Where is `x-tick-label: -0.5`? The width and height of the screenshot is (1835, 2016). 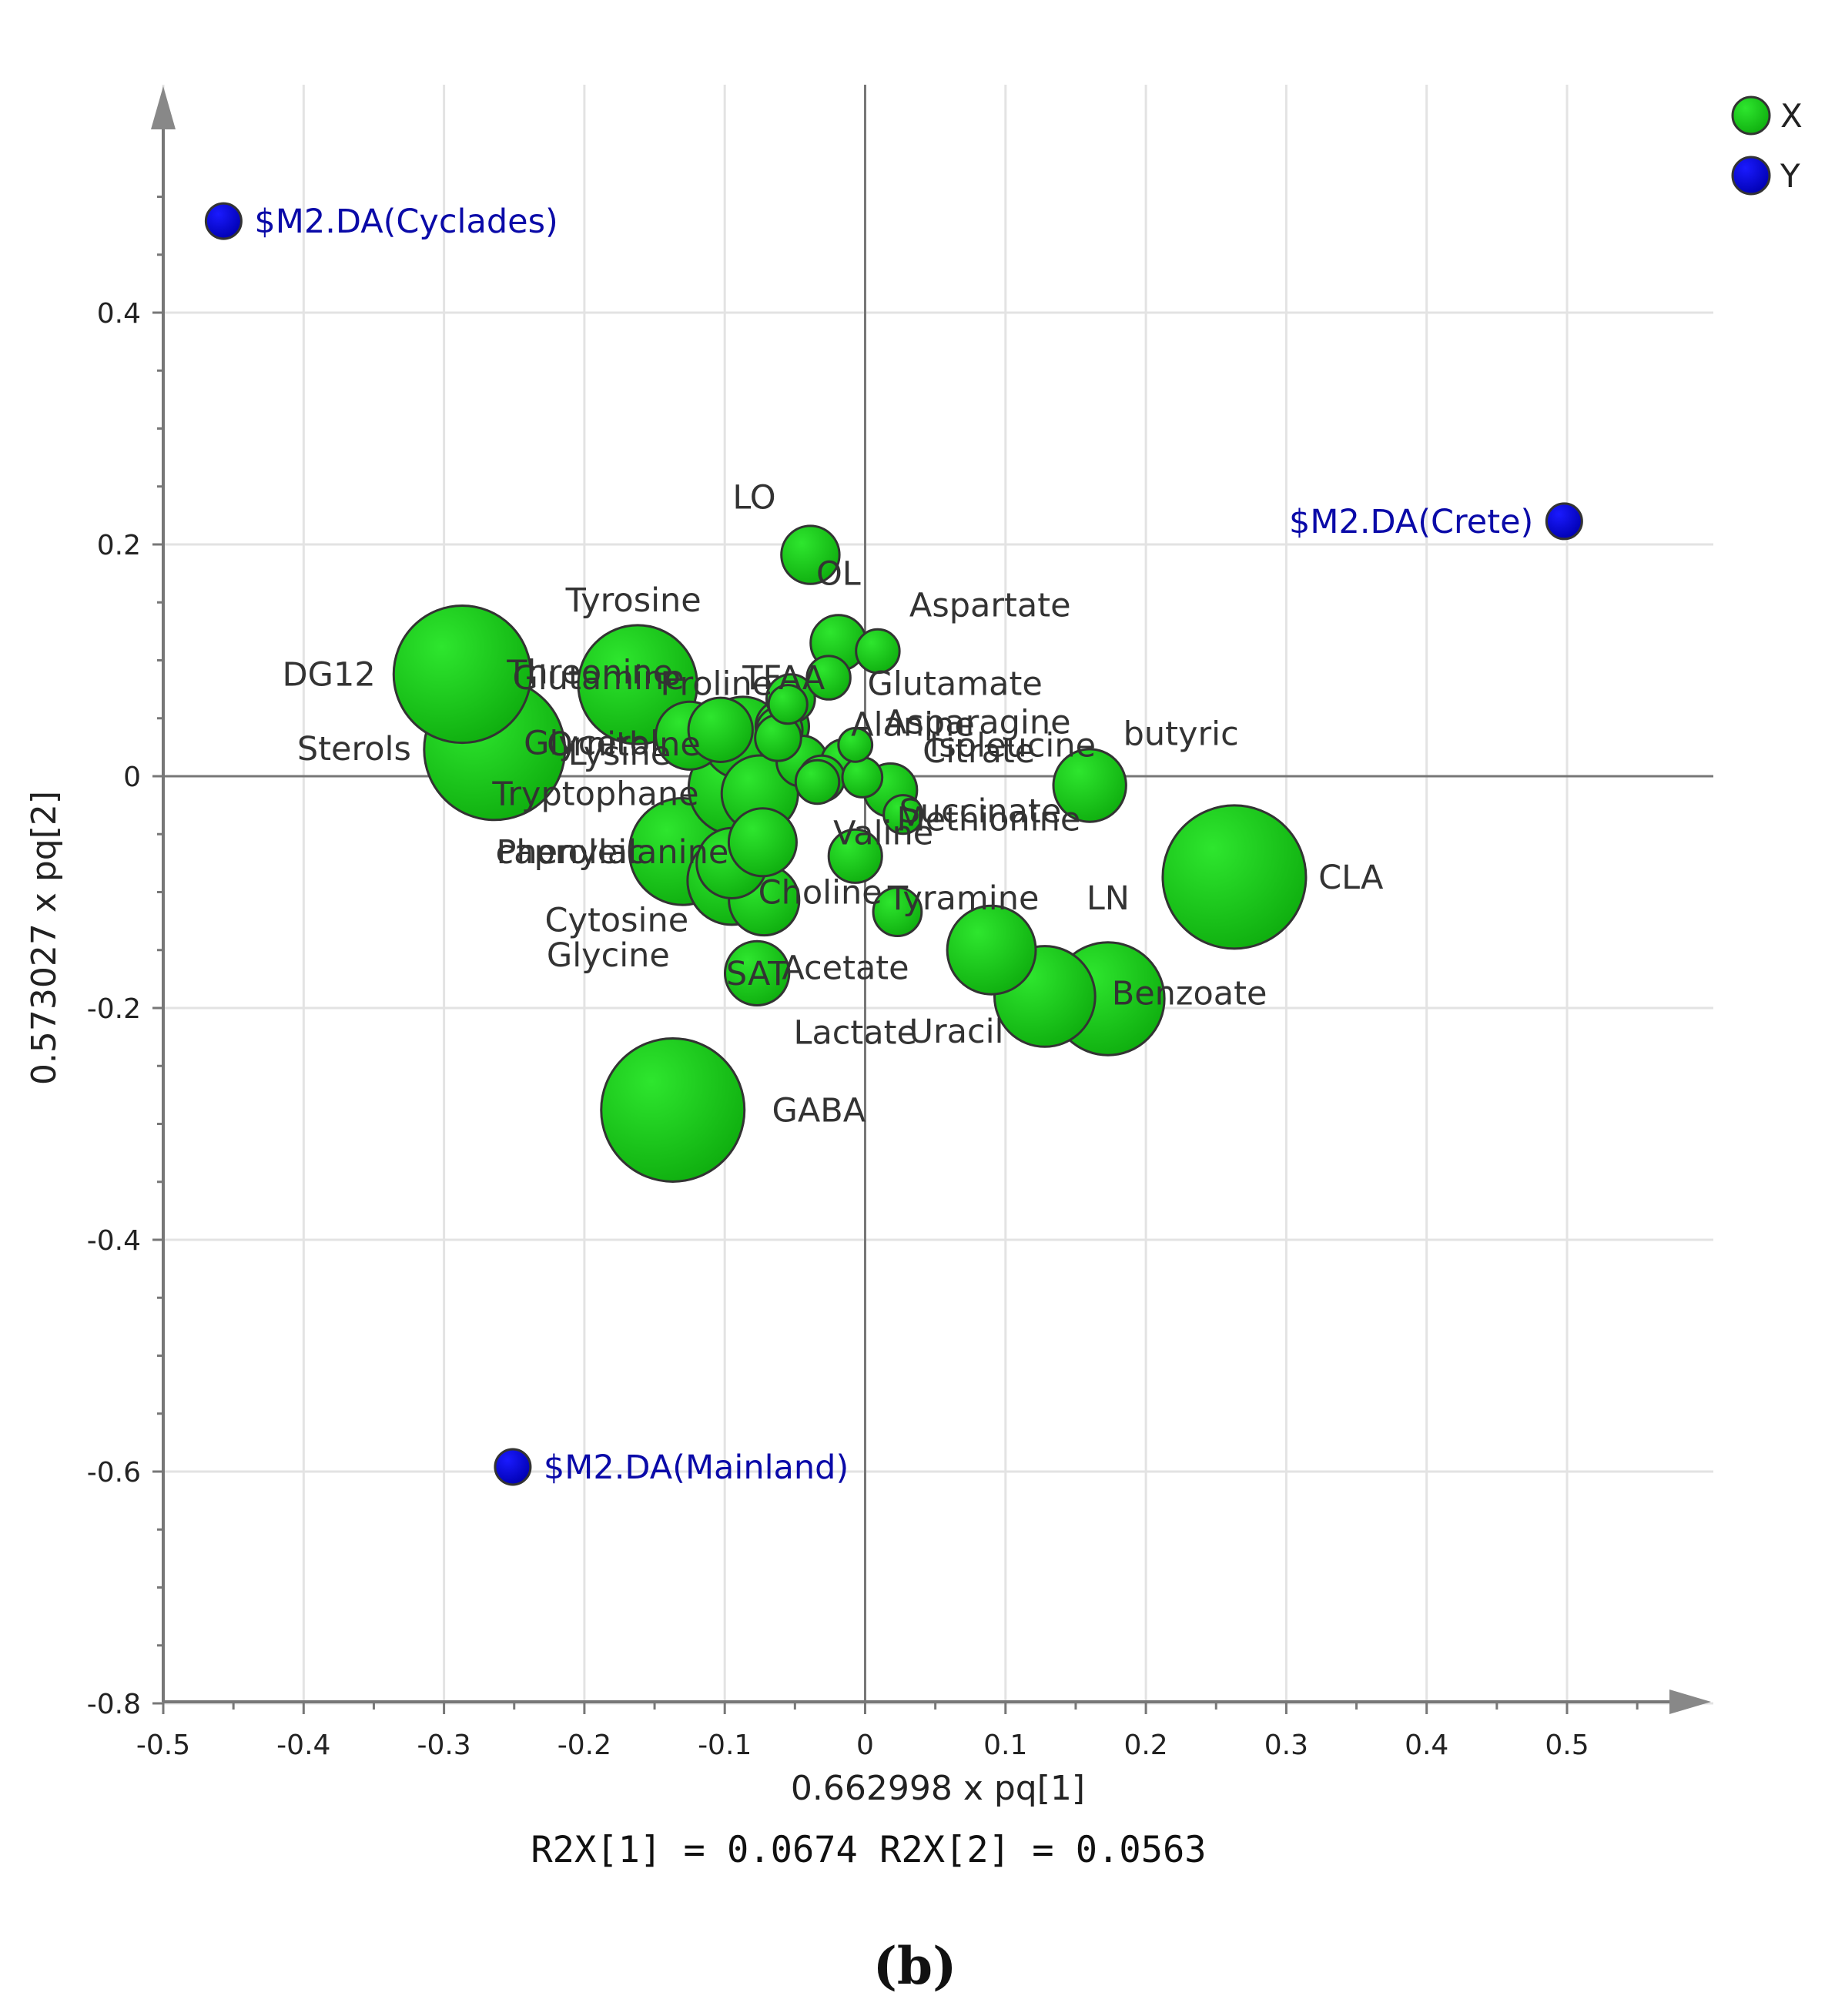 x-tick-label: -0.5 is located at coordinates (163, 1745).